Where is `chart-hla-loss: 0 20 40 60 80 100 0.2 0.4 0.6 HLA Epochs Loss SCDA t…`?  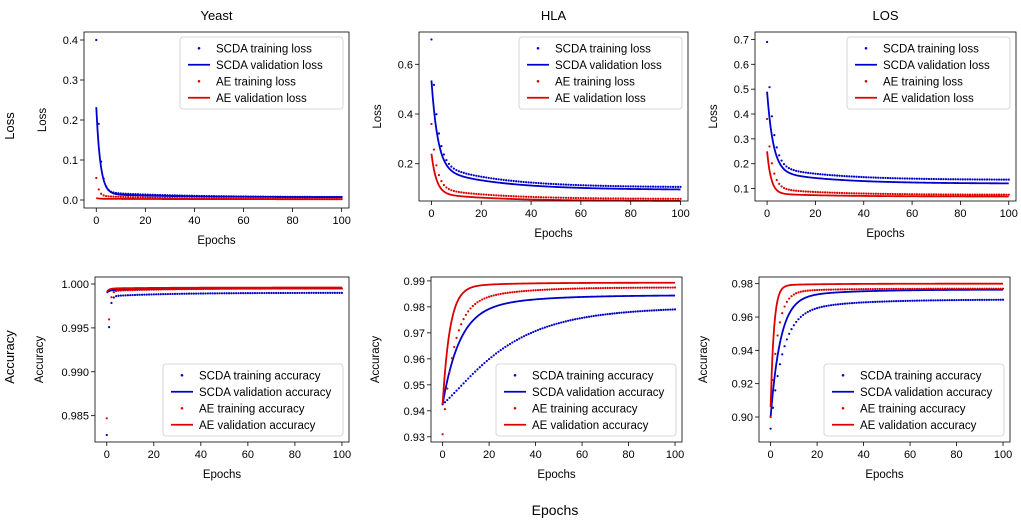 chart-hla-loss: 0 20 40 60 80 100 0.2 0.4 0.6 HLA Epochs Loss SCDA t… is located at coordinates (531, 124).